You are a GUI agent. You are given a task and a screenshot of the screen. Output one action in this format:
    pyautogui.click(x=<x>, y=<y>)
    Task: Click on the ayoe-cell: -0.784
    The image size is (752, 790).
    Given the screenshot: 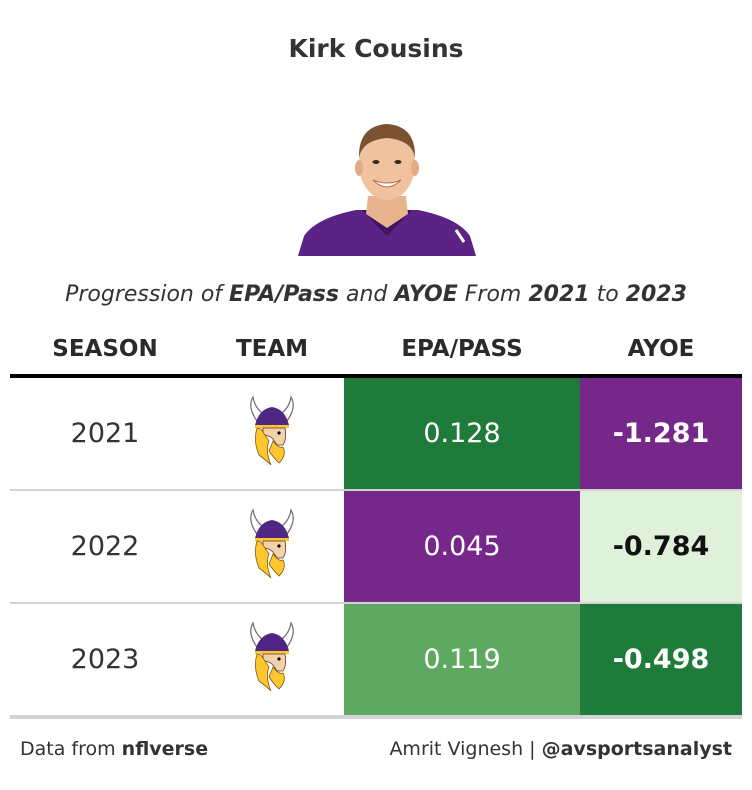 What is the action you would take?
    pyautogui.click(x=661, y=547)
    